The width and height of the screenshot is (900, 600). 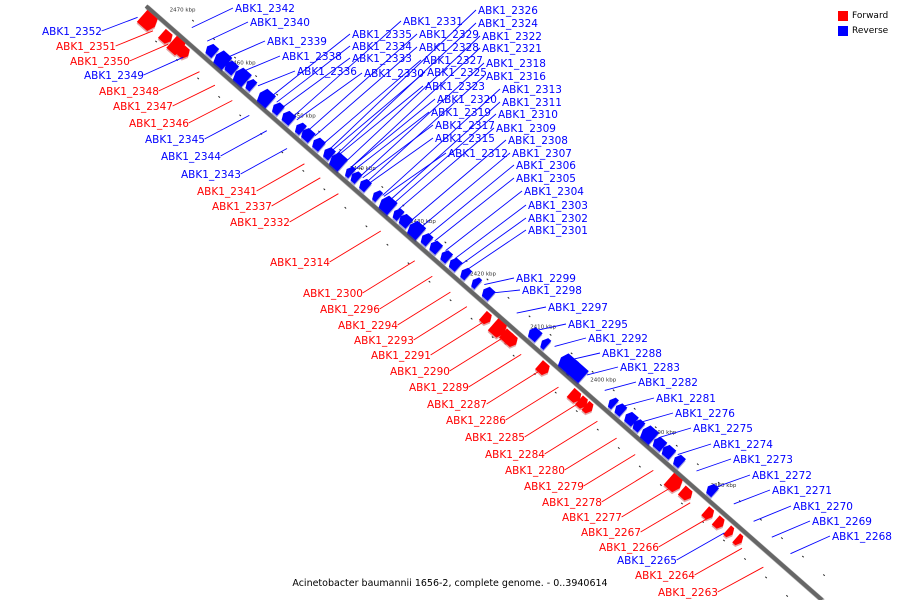 I want to click on gene-label: ABK1_2274, so click(x=743, y=445).